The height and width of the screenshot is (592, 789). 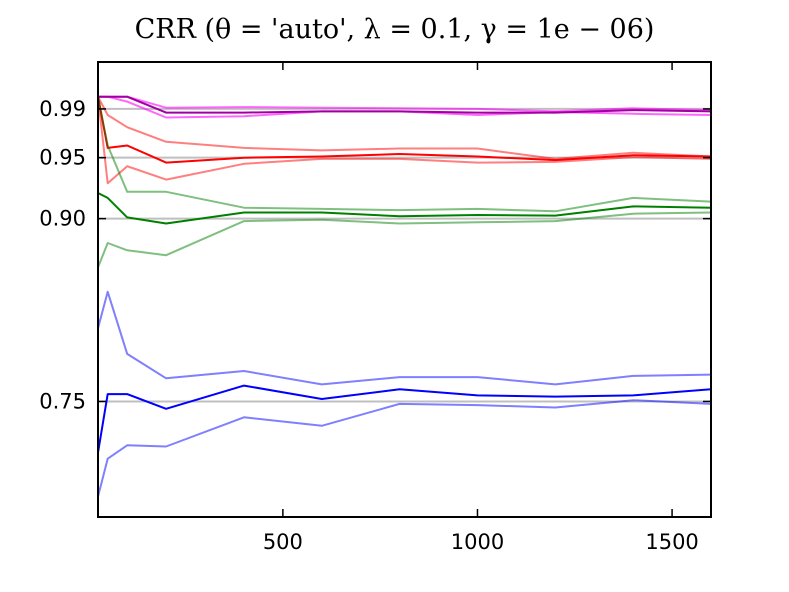 I want to click on y-tick-label: 0.99, so click(x=62, y=109).